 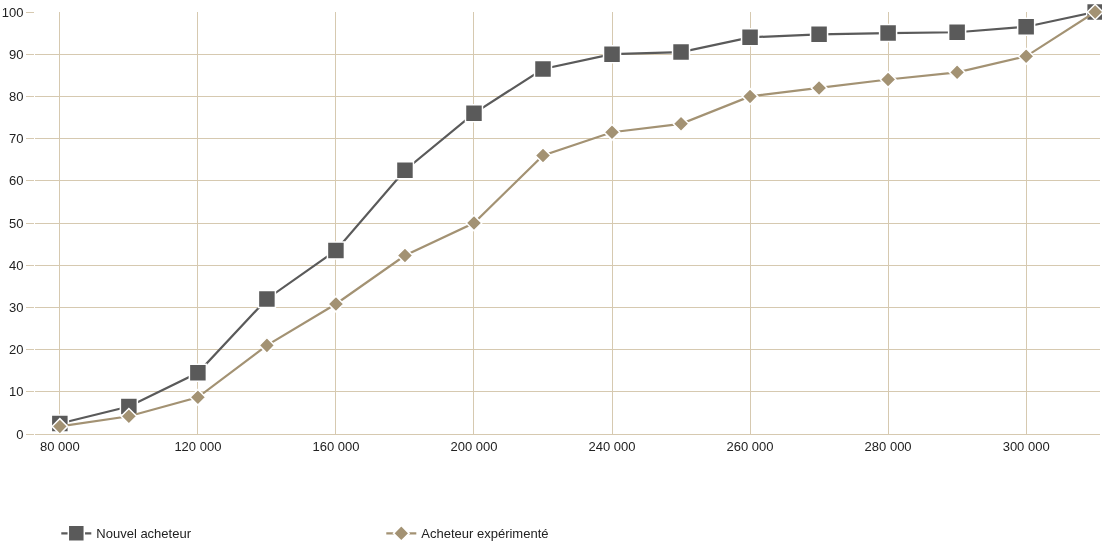 I want to click on y-tick-label: 70, so click(x=16, y=139).